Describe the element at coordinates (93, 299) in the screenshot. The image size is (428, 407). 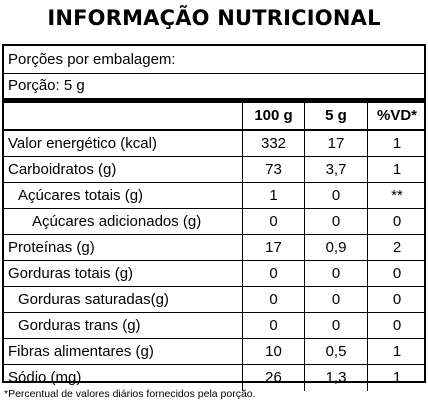
I see `row-label: Gorduras saturadas(g)` at that location.